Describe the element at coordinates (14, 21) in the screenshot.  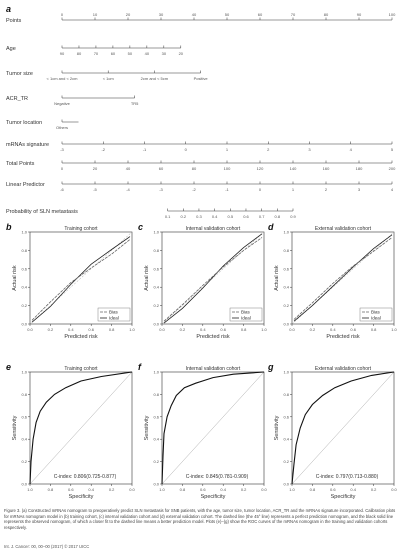
I see `nomogram-row-label: Points` at that location.